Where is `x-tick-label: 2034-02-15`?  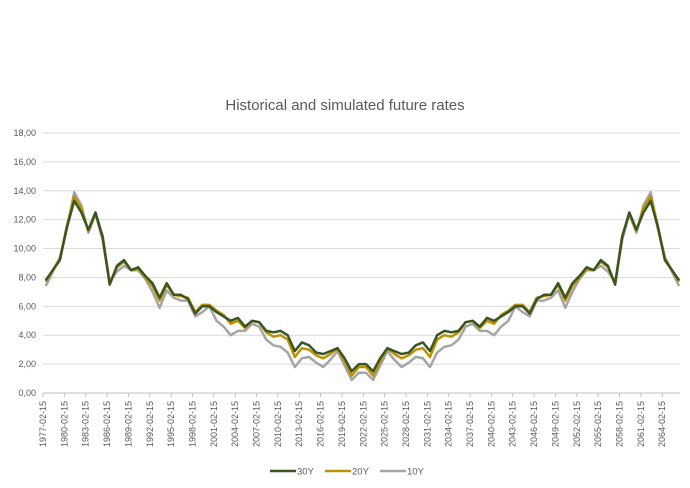 x-tick-label: 2034-02-15 is located at coordinates (449, 424).